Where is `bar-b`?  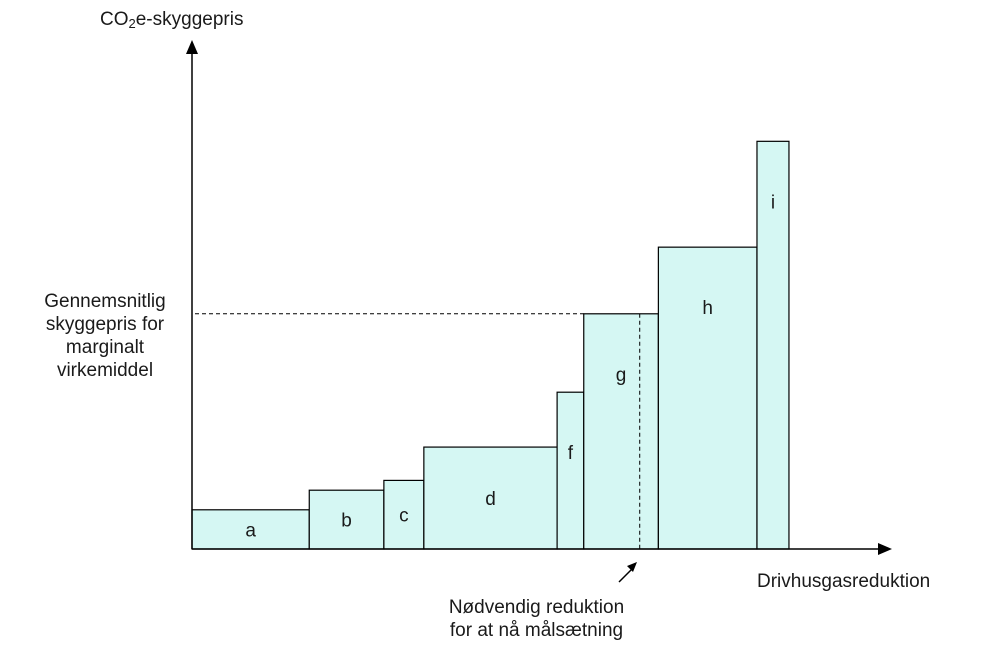
bar-b is located at coordinates (346, 519).